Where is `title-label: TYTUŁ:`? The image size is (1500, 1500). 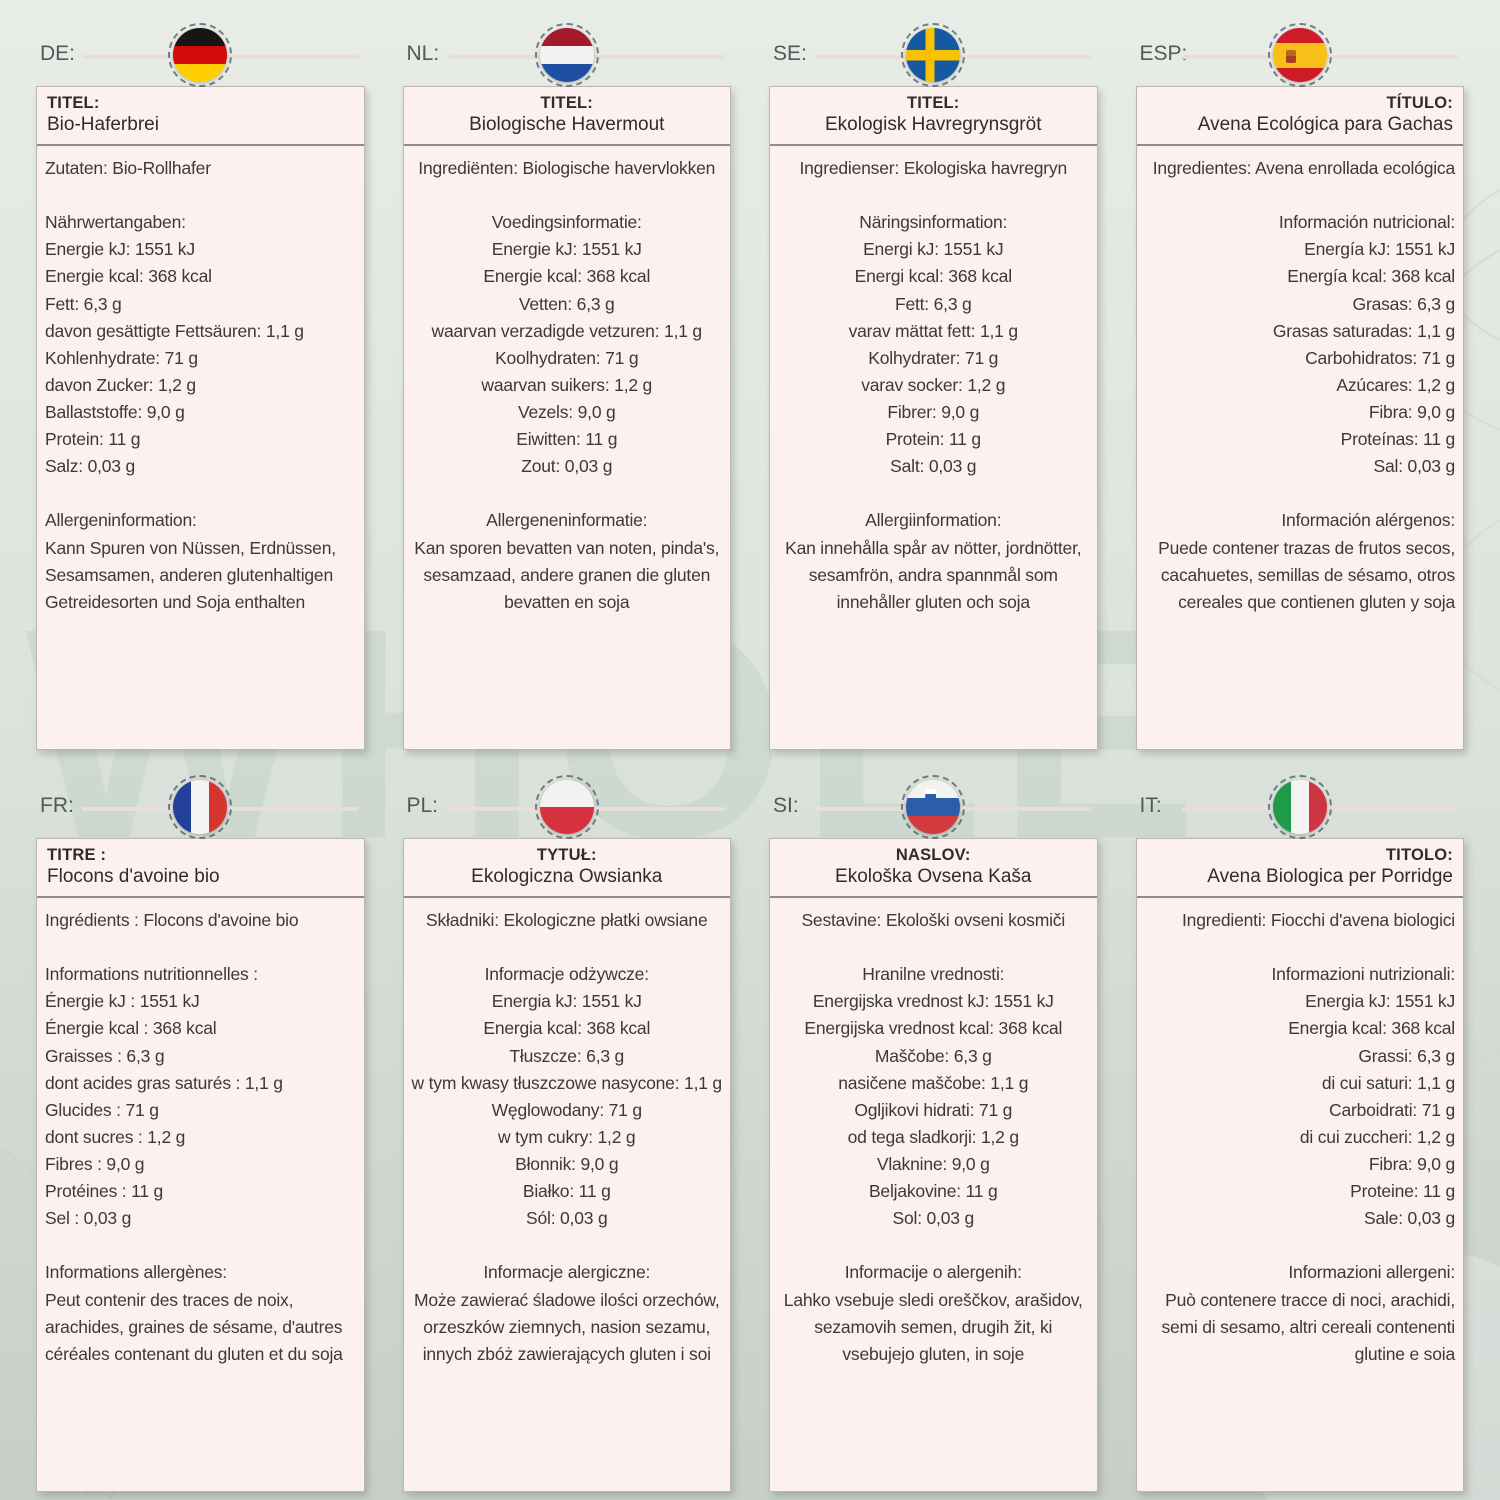
title-label: TYTUŁ: is located at coordinates (566, 855).